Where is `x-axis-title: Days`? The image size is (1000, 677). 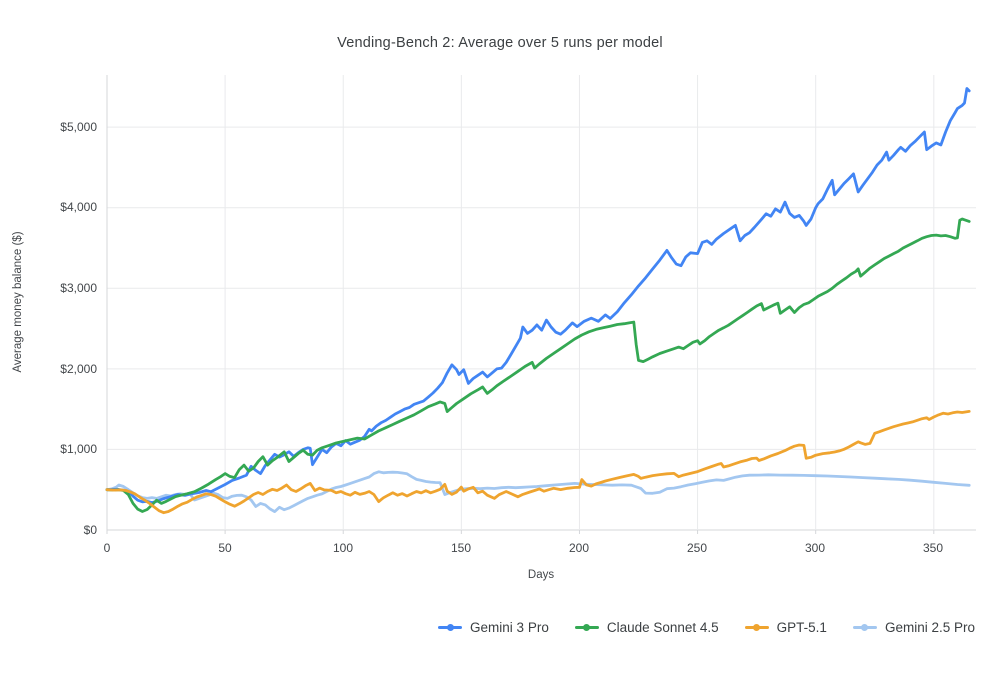
x-axis-title: Days is located at coordinates (541, 575).